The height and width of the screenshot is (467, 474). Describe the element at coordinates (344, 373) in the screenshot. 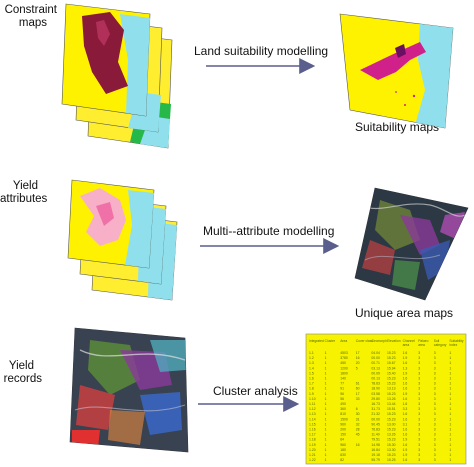

I see `table-cell: 1800` at that location.